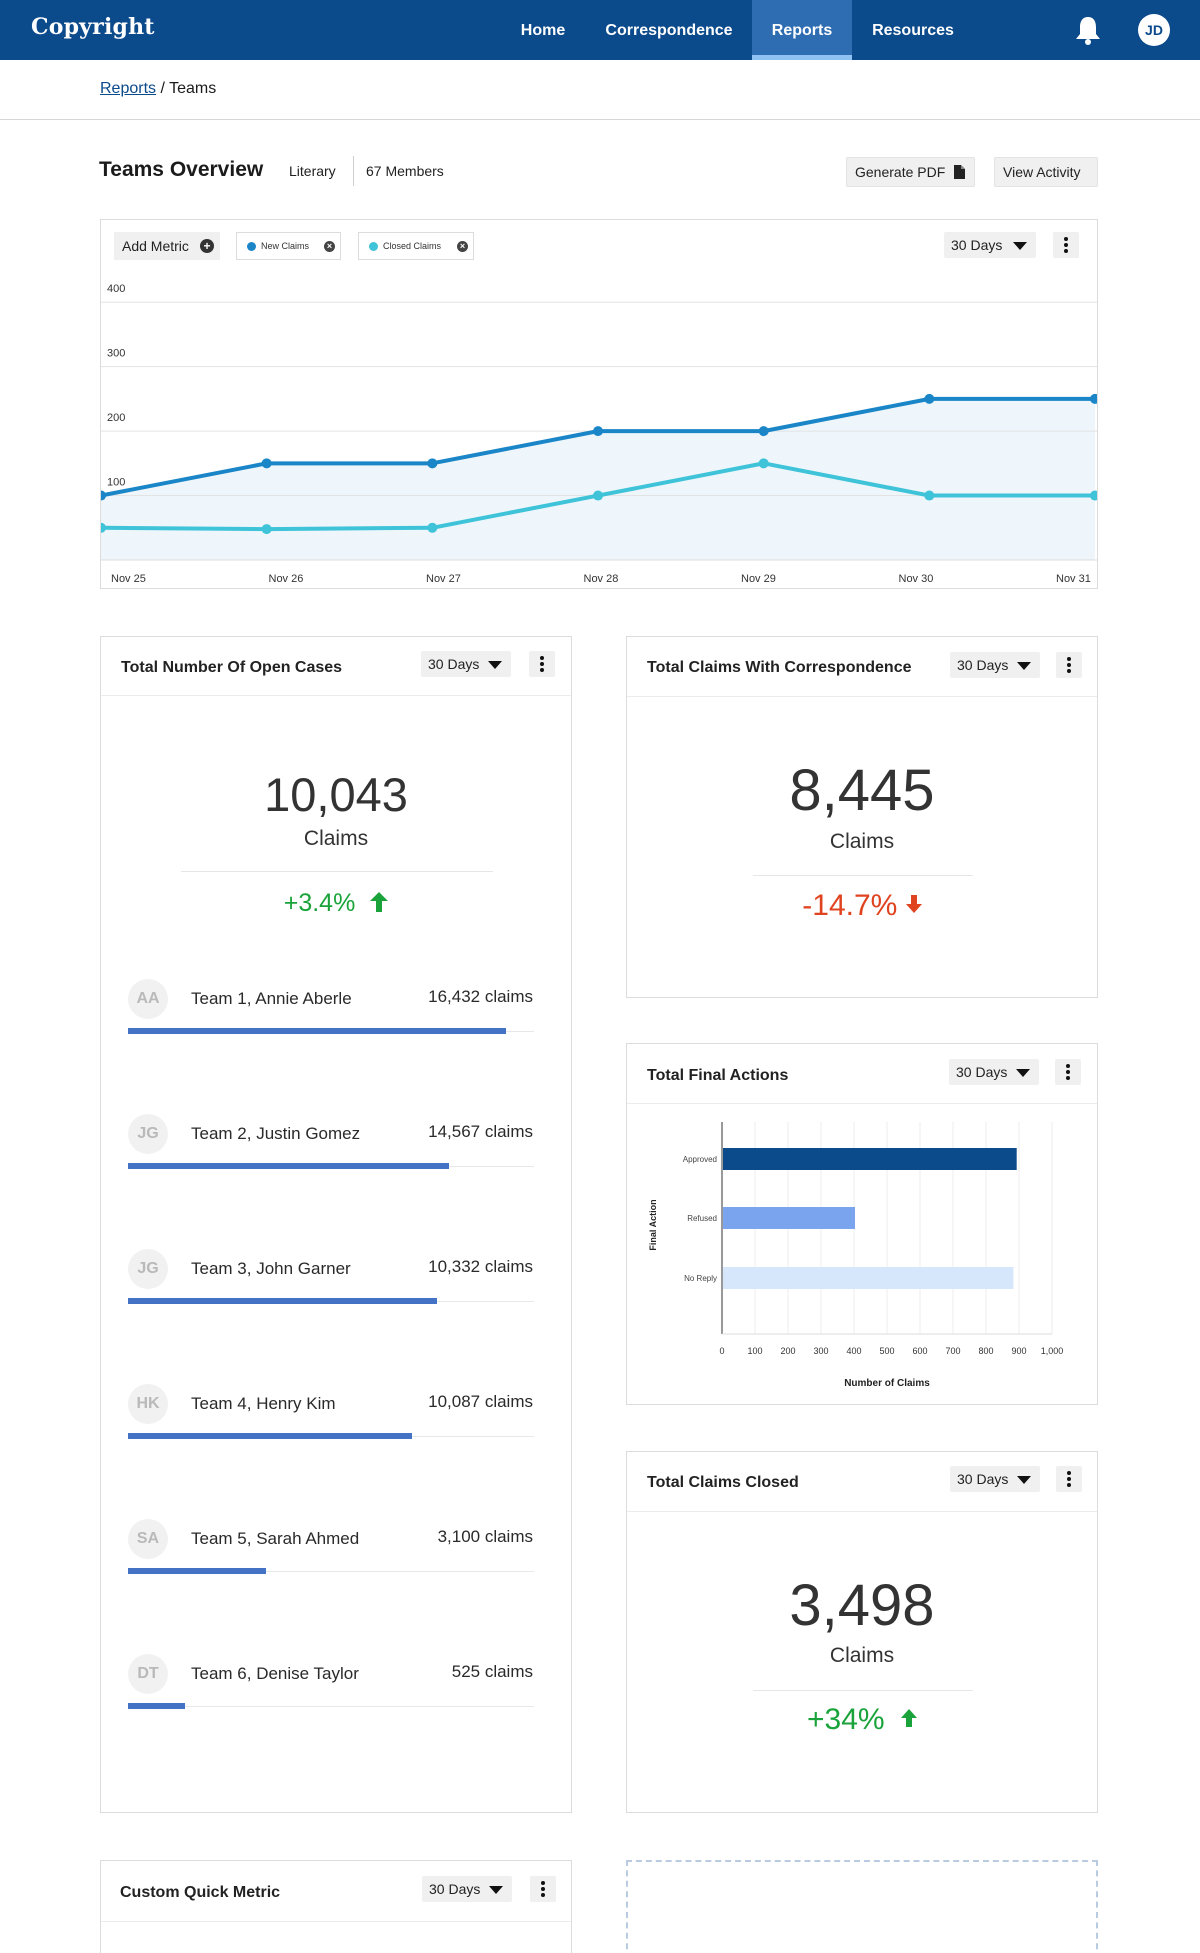 Image resolution: width=1200 pixels, height=1953 pixels. Describe the element at coordinates (543, 1889) in the screenshot. I see `custom-metric-more-menu` at that location.